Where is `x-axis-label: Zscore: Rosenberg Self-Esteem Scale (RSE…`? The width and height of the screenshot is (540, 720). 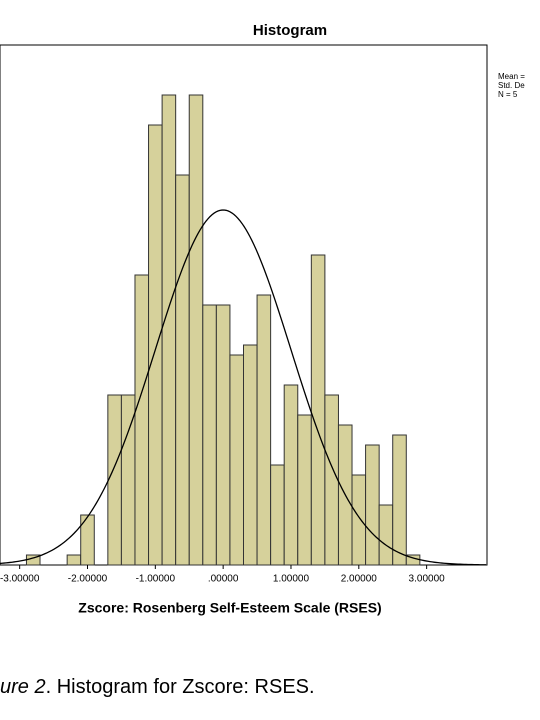
x-axis-label: Zscore: Rosenberg Self-Esteem Scale (RSE… is located at coordinates (229, 608).